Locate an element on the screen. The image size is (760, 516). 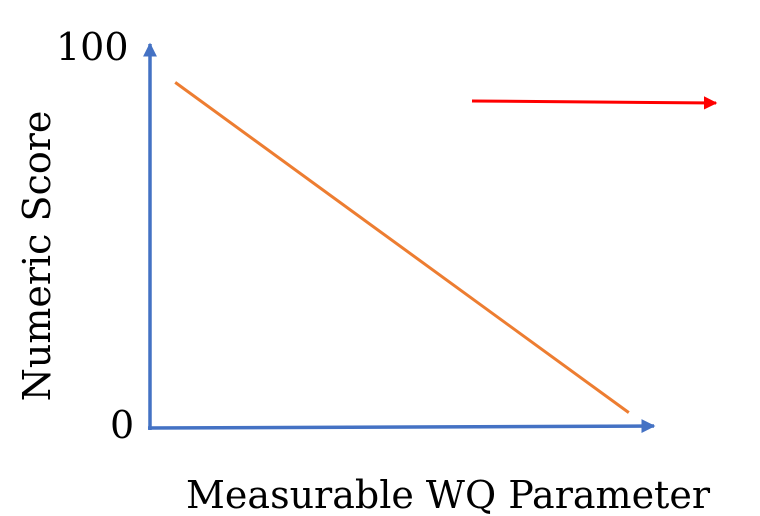
x-axis-label: Measurable WQ Parameter is located at coordinates (448, 494).